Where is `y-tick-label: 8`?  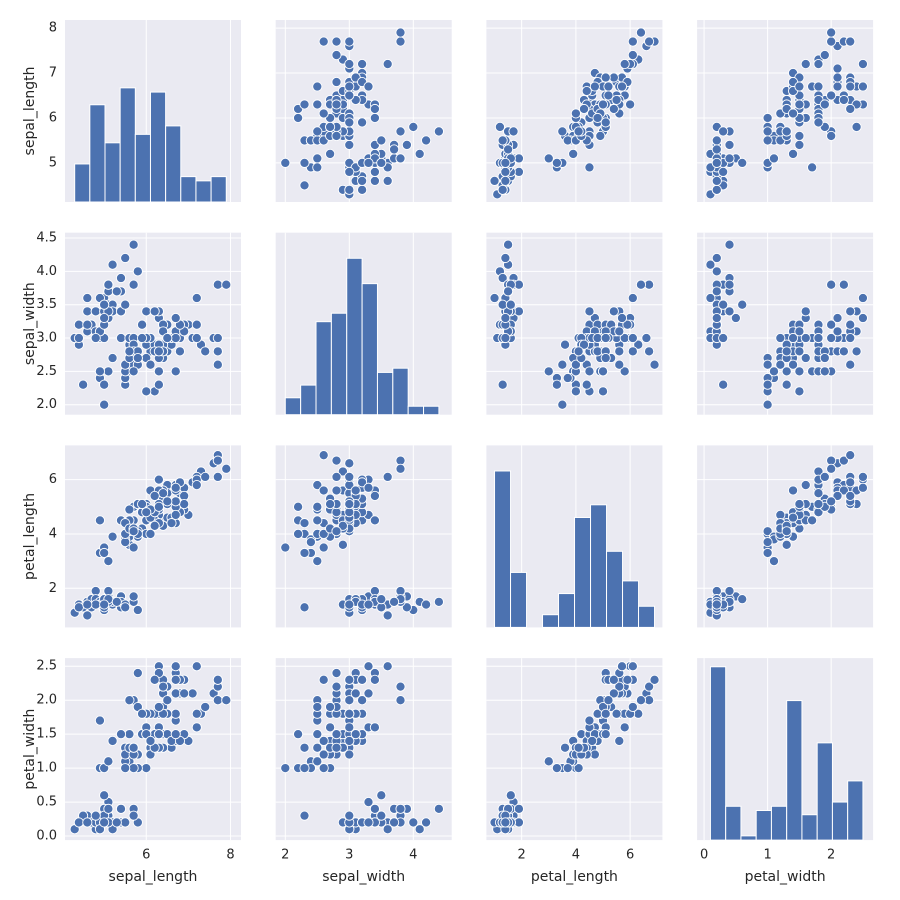 y-tick-label: 8 is located at coordinates (53, 28).